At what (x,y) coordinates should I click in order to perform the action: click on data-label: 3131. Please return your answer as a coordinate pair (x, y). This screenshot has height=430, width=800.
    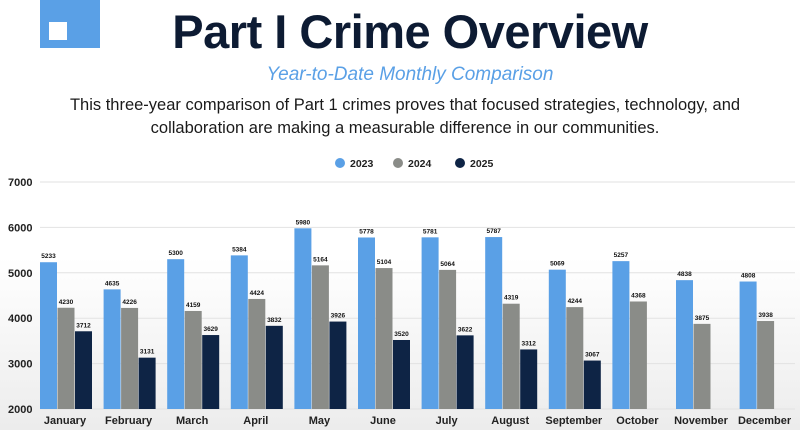
    Looking at the image, I should click on (147, 352).